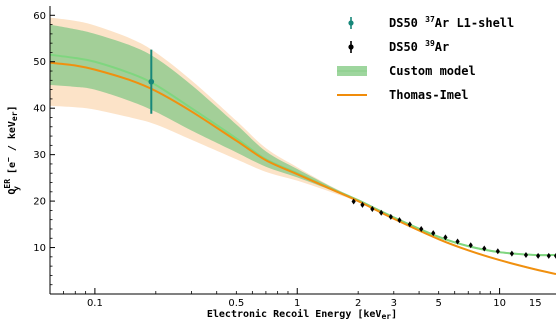 The image size is (556, 321). What do you see at coordinates (39, 16) in the screenshot?
I see `y-tick-label-60: 60` at bounding box center [39, 16].